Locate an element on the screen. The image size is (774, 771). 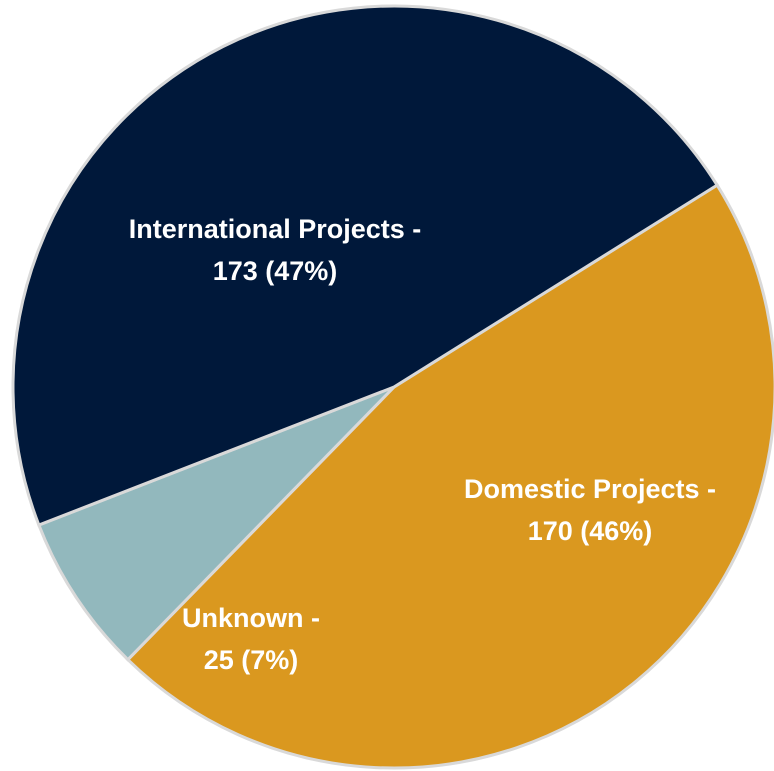
pie-label-domestic-projects-line2: 170 (46%) is located at coordinates (590, 531).